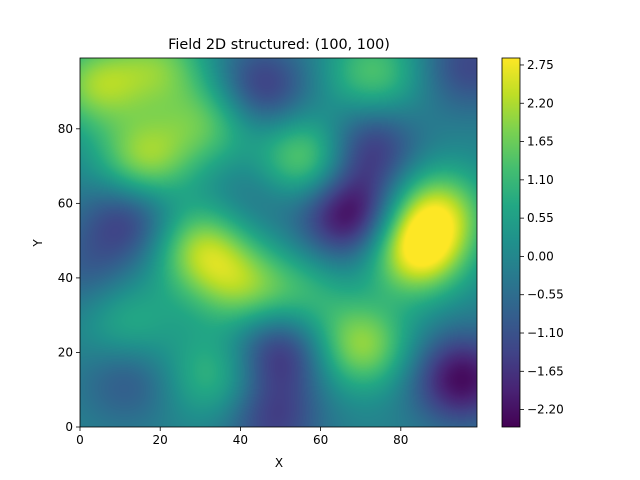 The width and height of the screenshot is (640, 480). What do you see at coordinates (38, 243) in the screenshot?
I see `y-axis-label: Y` at bounding box center [38, 243].